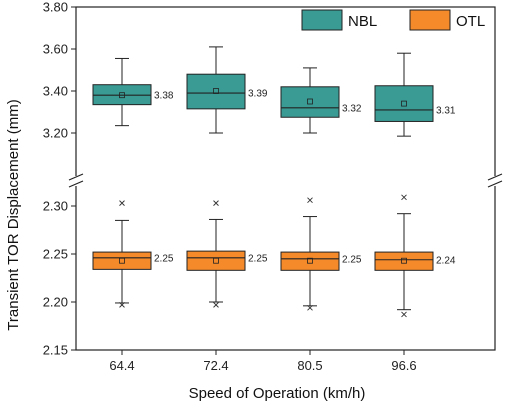 This screenshot has width=505, height=407. I want to click on legend-entry-nbl: NBL, so click(339, 20).